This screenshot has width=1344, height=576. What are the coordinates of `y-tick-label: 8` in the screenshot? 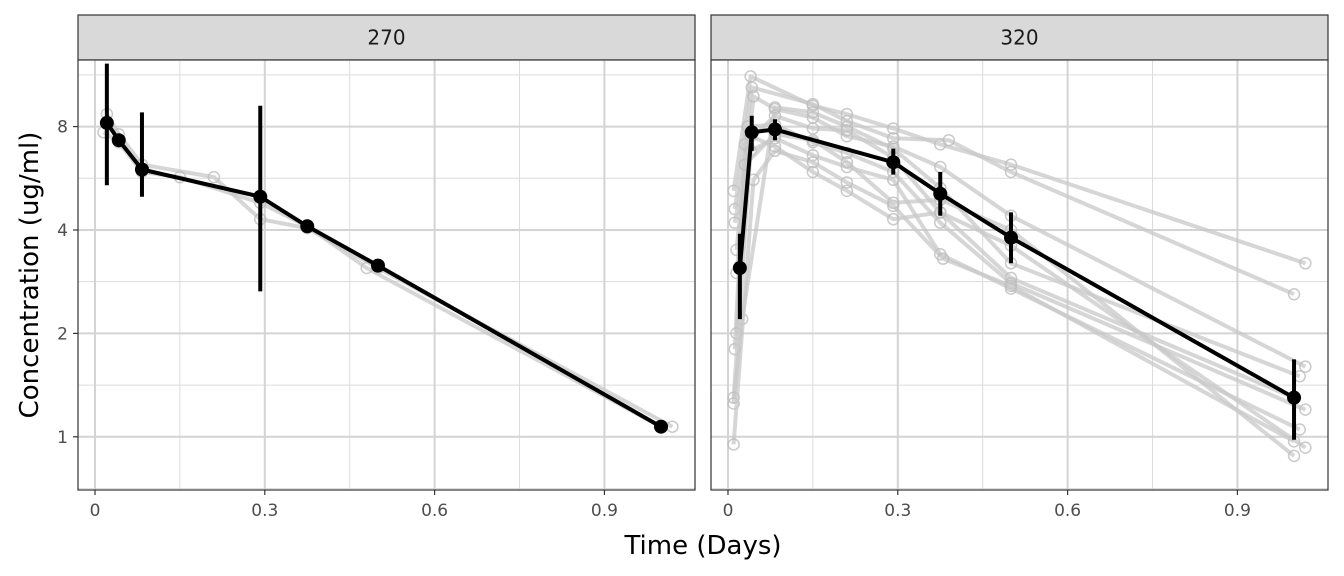 It's located at (62, 128).